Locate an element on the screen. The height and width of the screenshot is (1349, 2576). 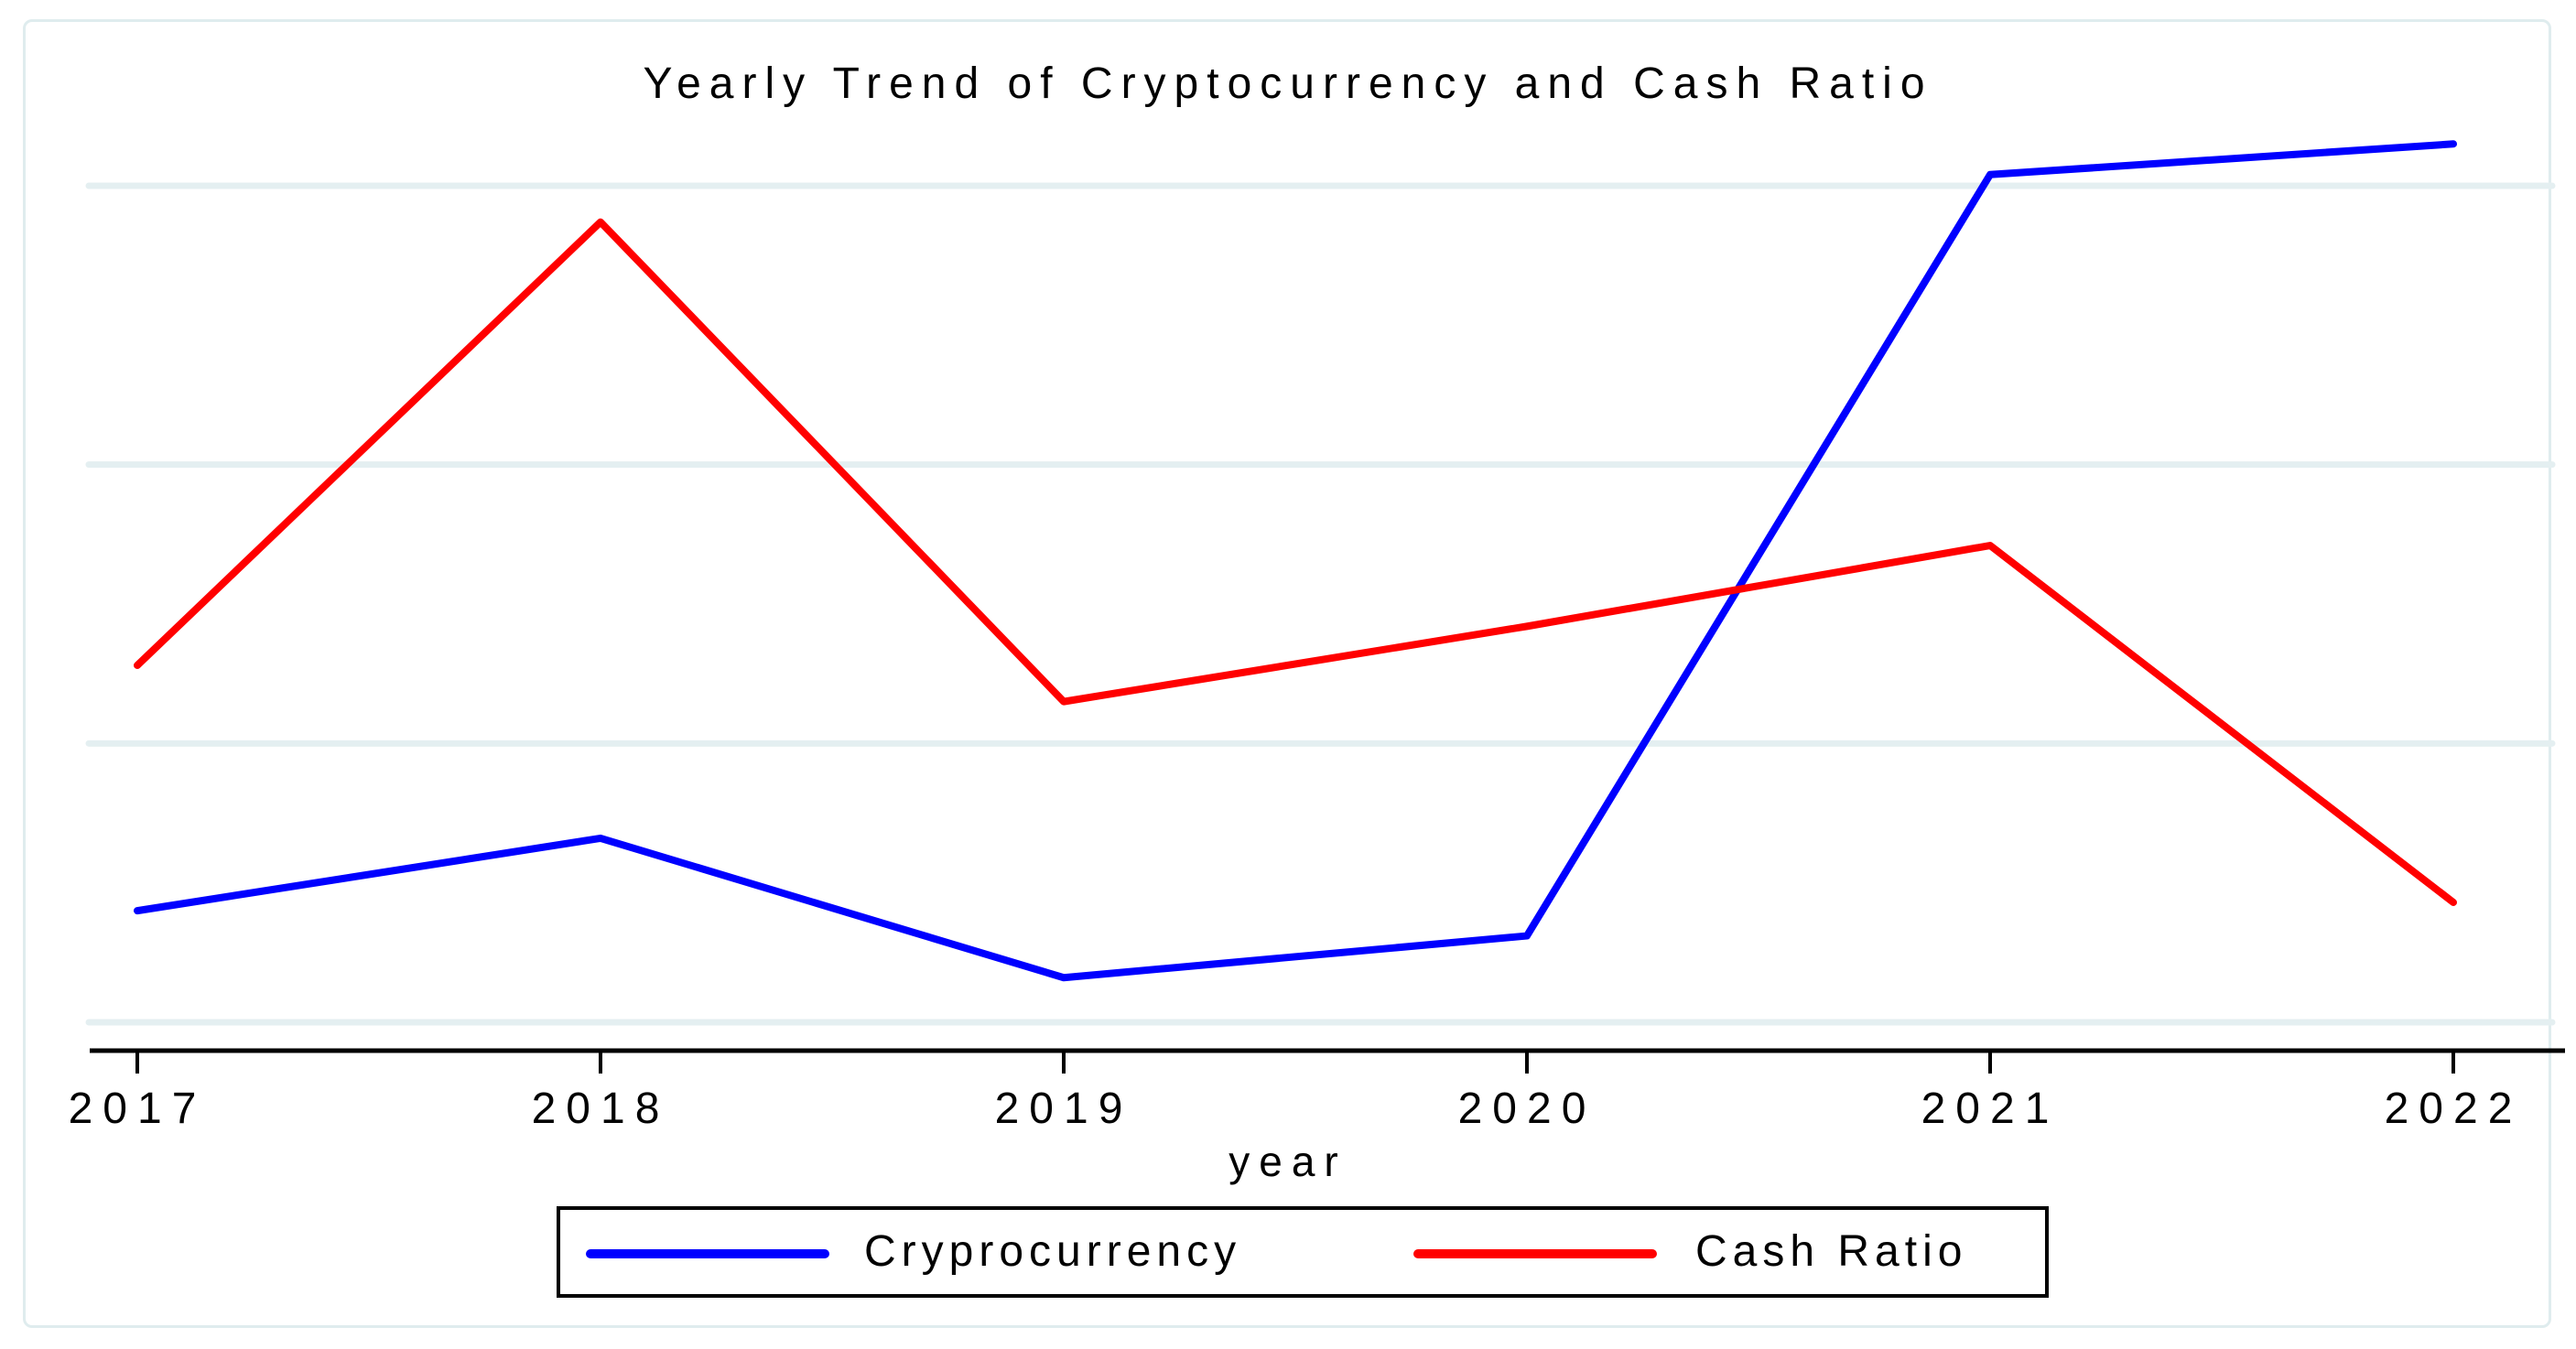
legend-box: Cryprocurrency Cash Ratio is located at coordinates (1303, 1252).